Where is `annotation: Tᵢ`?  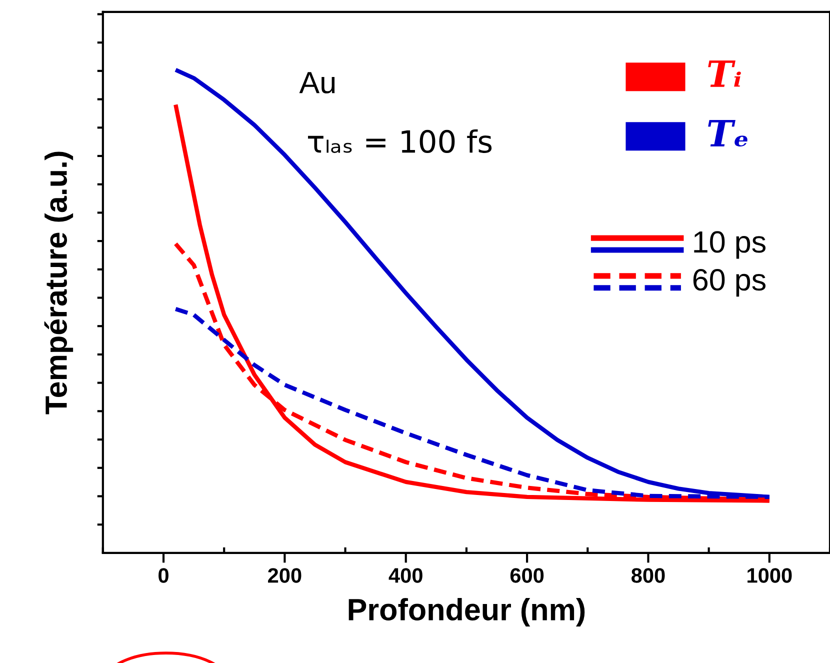 annotation: Tᵢ is located at coordinates (724, 73).